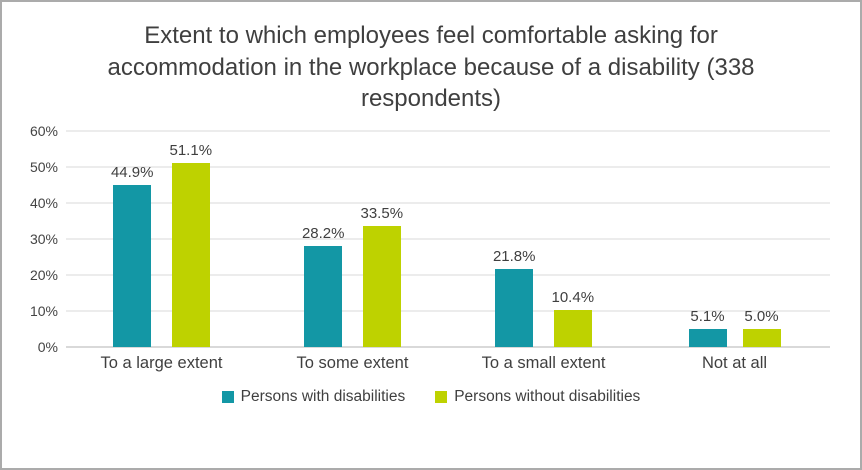 The image size is (862, 470). I want to click on data-label: 5.1%, so click(707, 316).